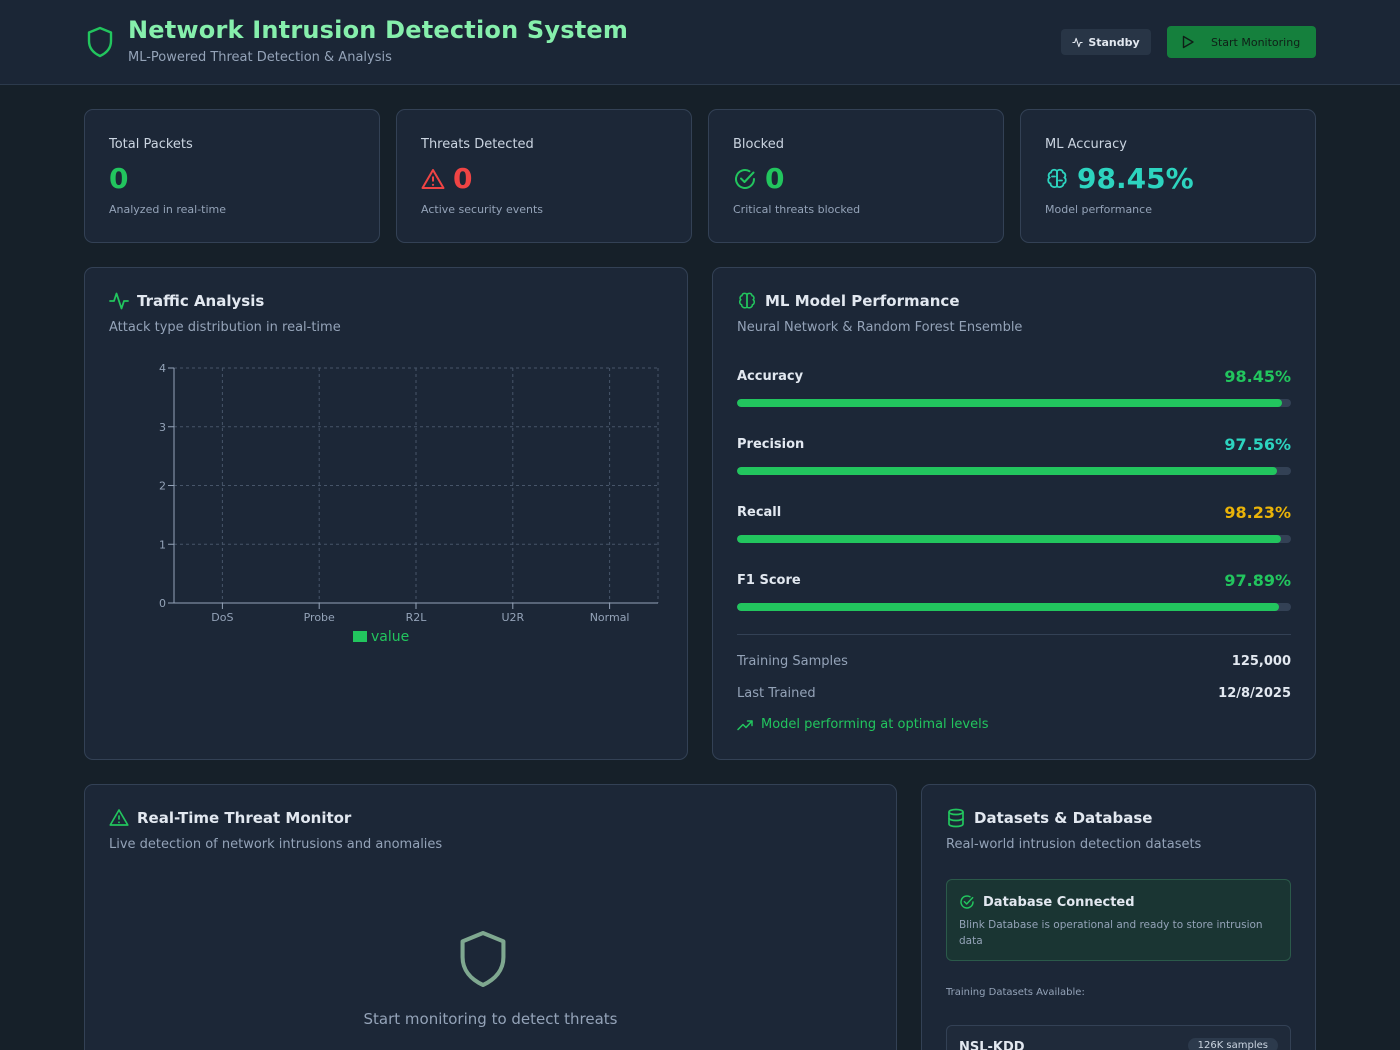 The image size is (1400, 1050). What do you see at coordinates (378, 30) in the screenshot?
I see `app-title: Network Intrusion Detection System` at bounding box center [378, 30].